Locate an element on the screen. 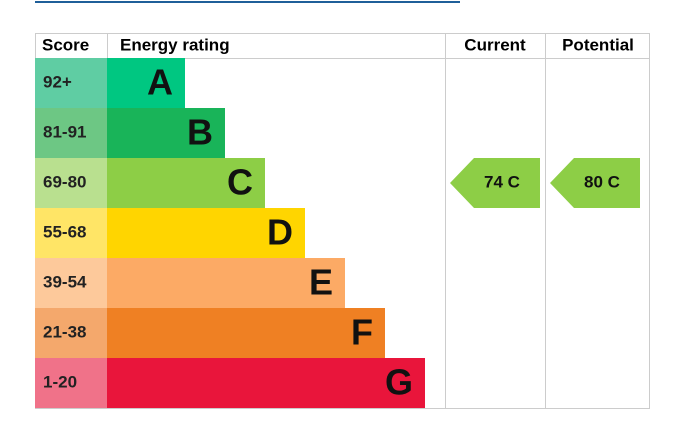  rating-letter: C is located at coordinates (240, 182).